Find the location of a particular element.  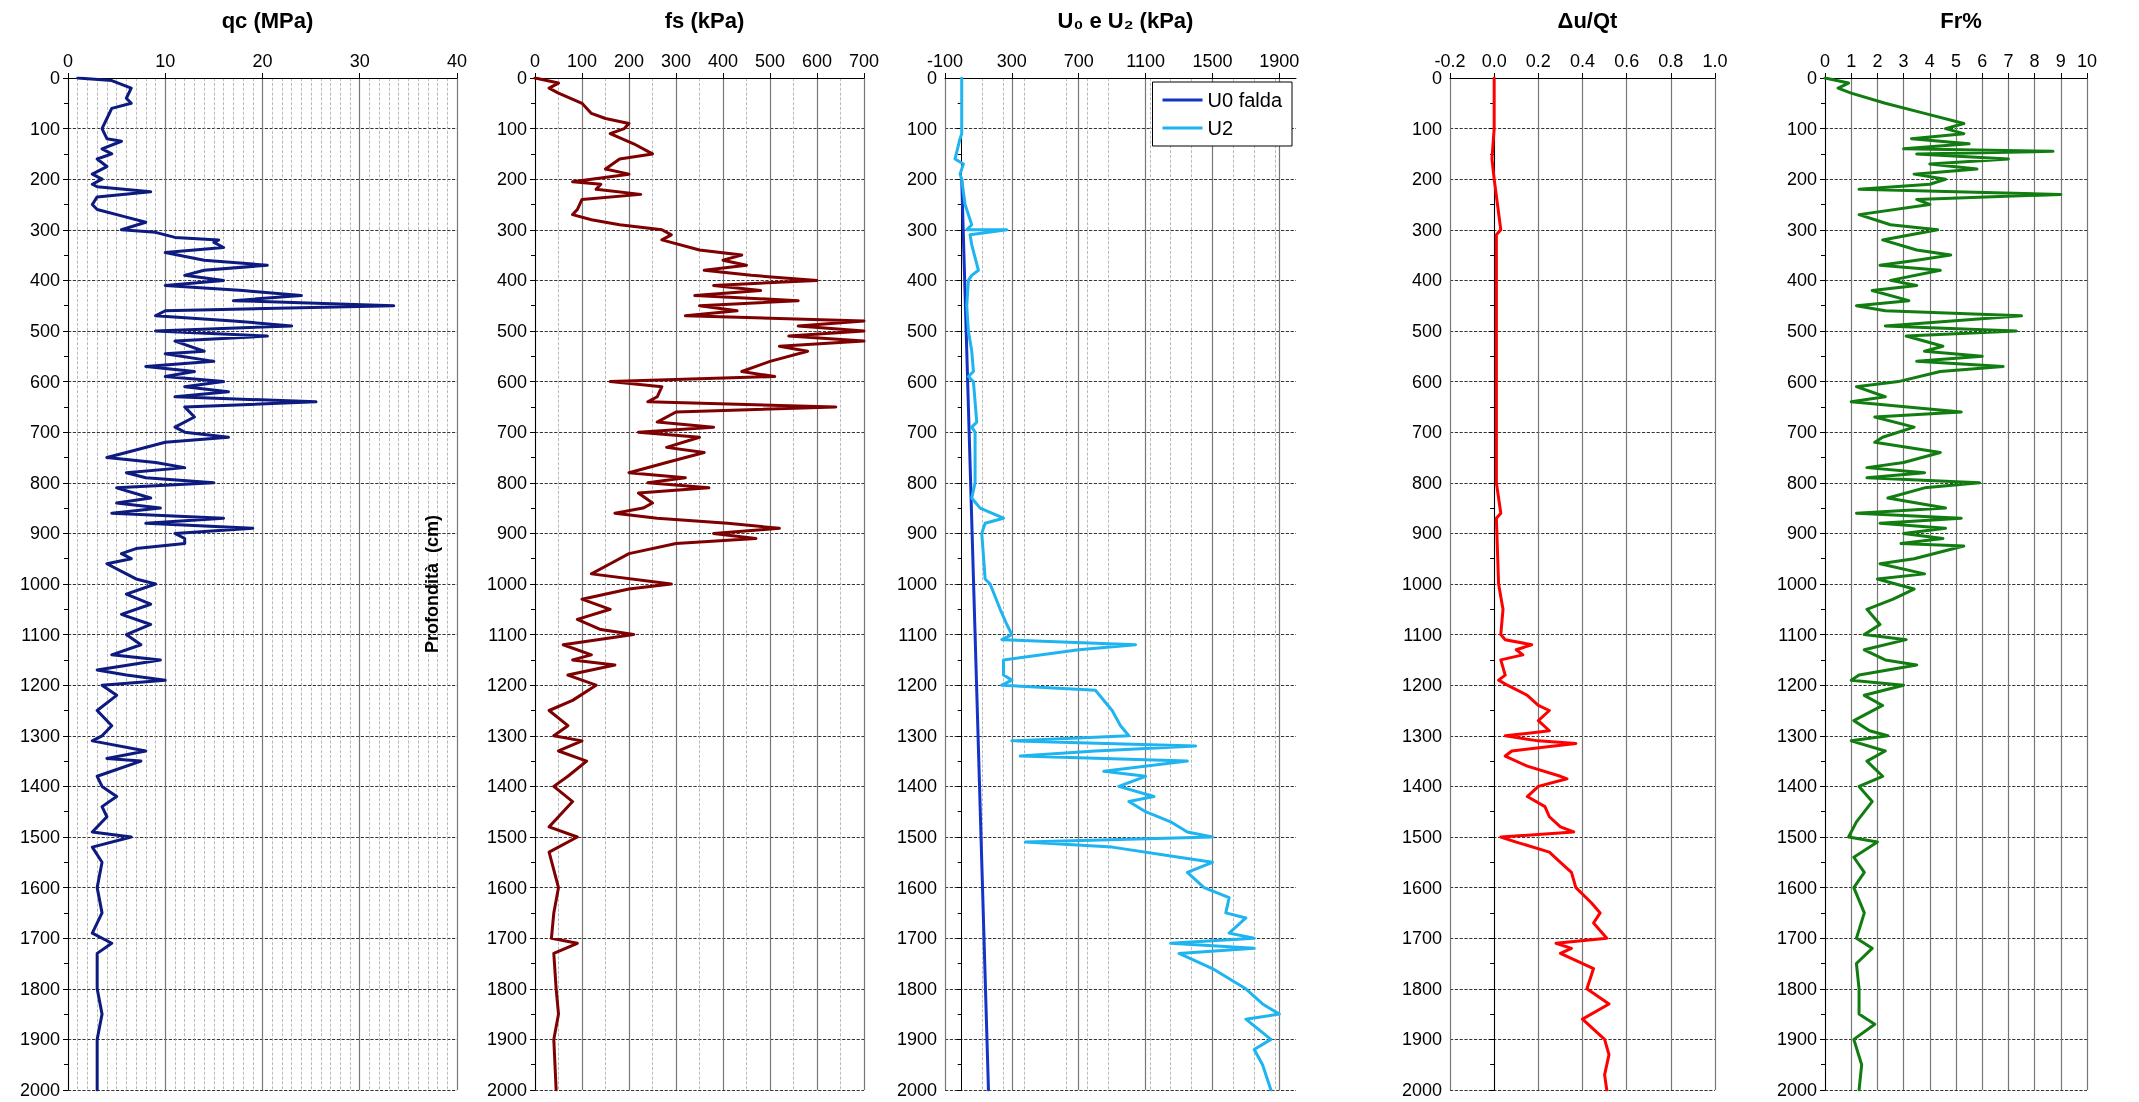

y-axis-title: Profondità (cm) is located at coordinates (432, 584).